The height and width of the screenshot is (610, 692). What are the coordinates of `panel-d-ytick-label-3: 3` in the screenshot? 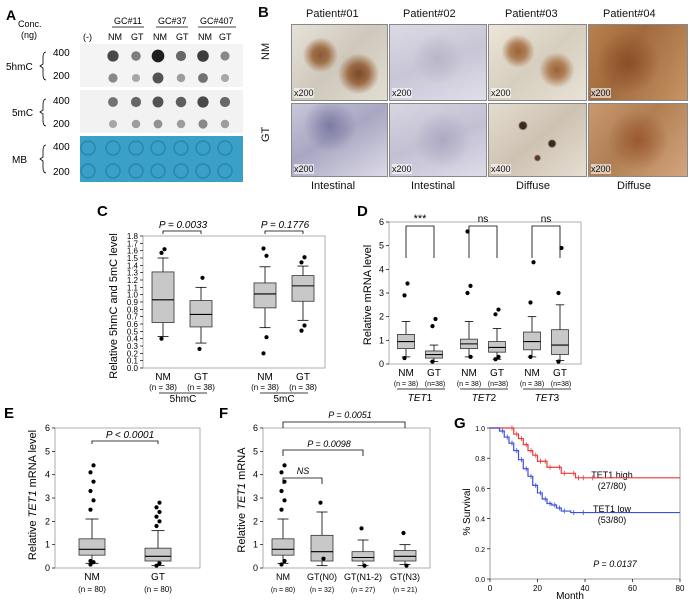 It's located at (381, 293).